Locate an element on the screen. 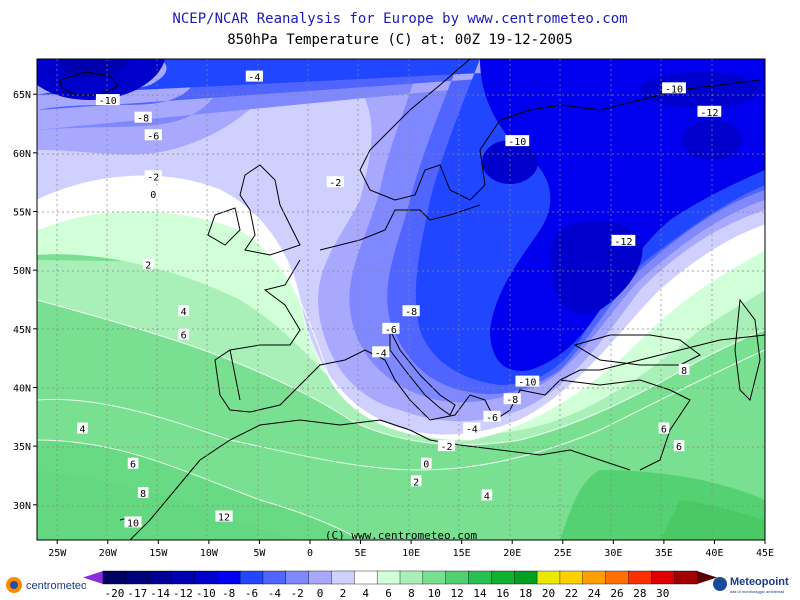 The height and width of the screenshot is (600, 800). colorbar-label: 0 is located at coordinates (320, 593).